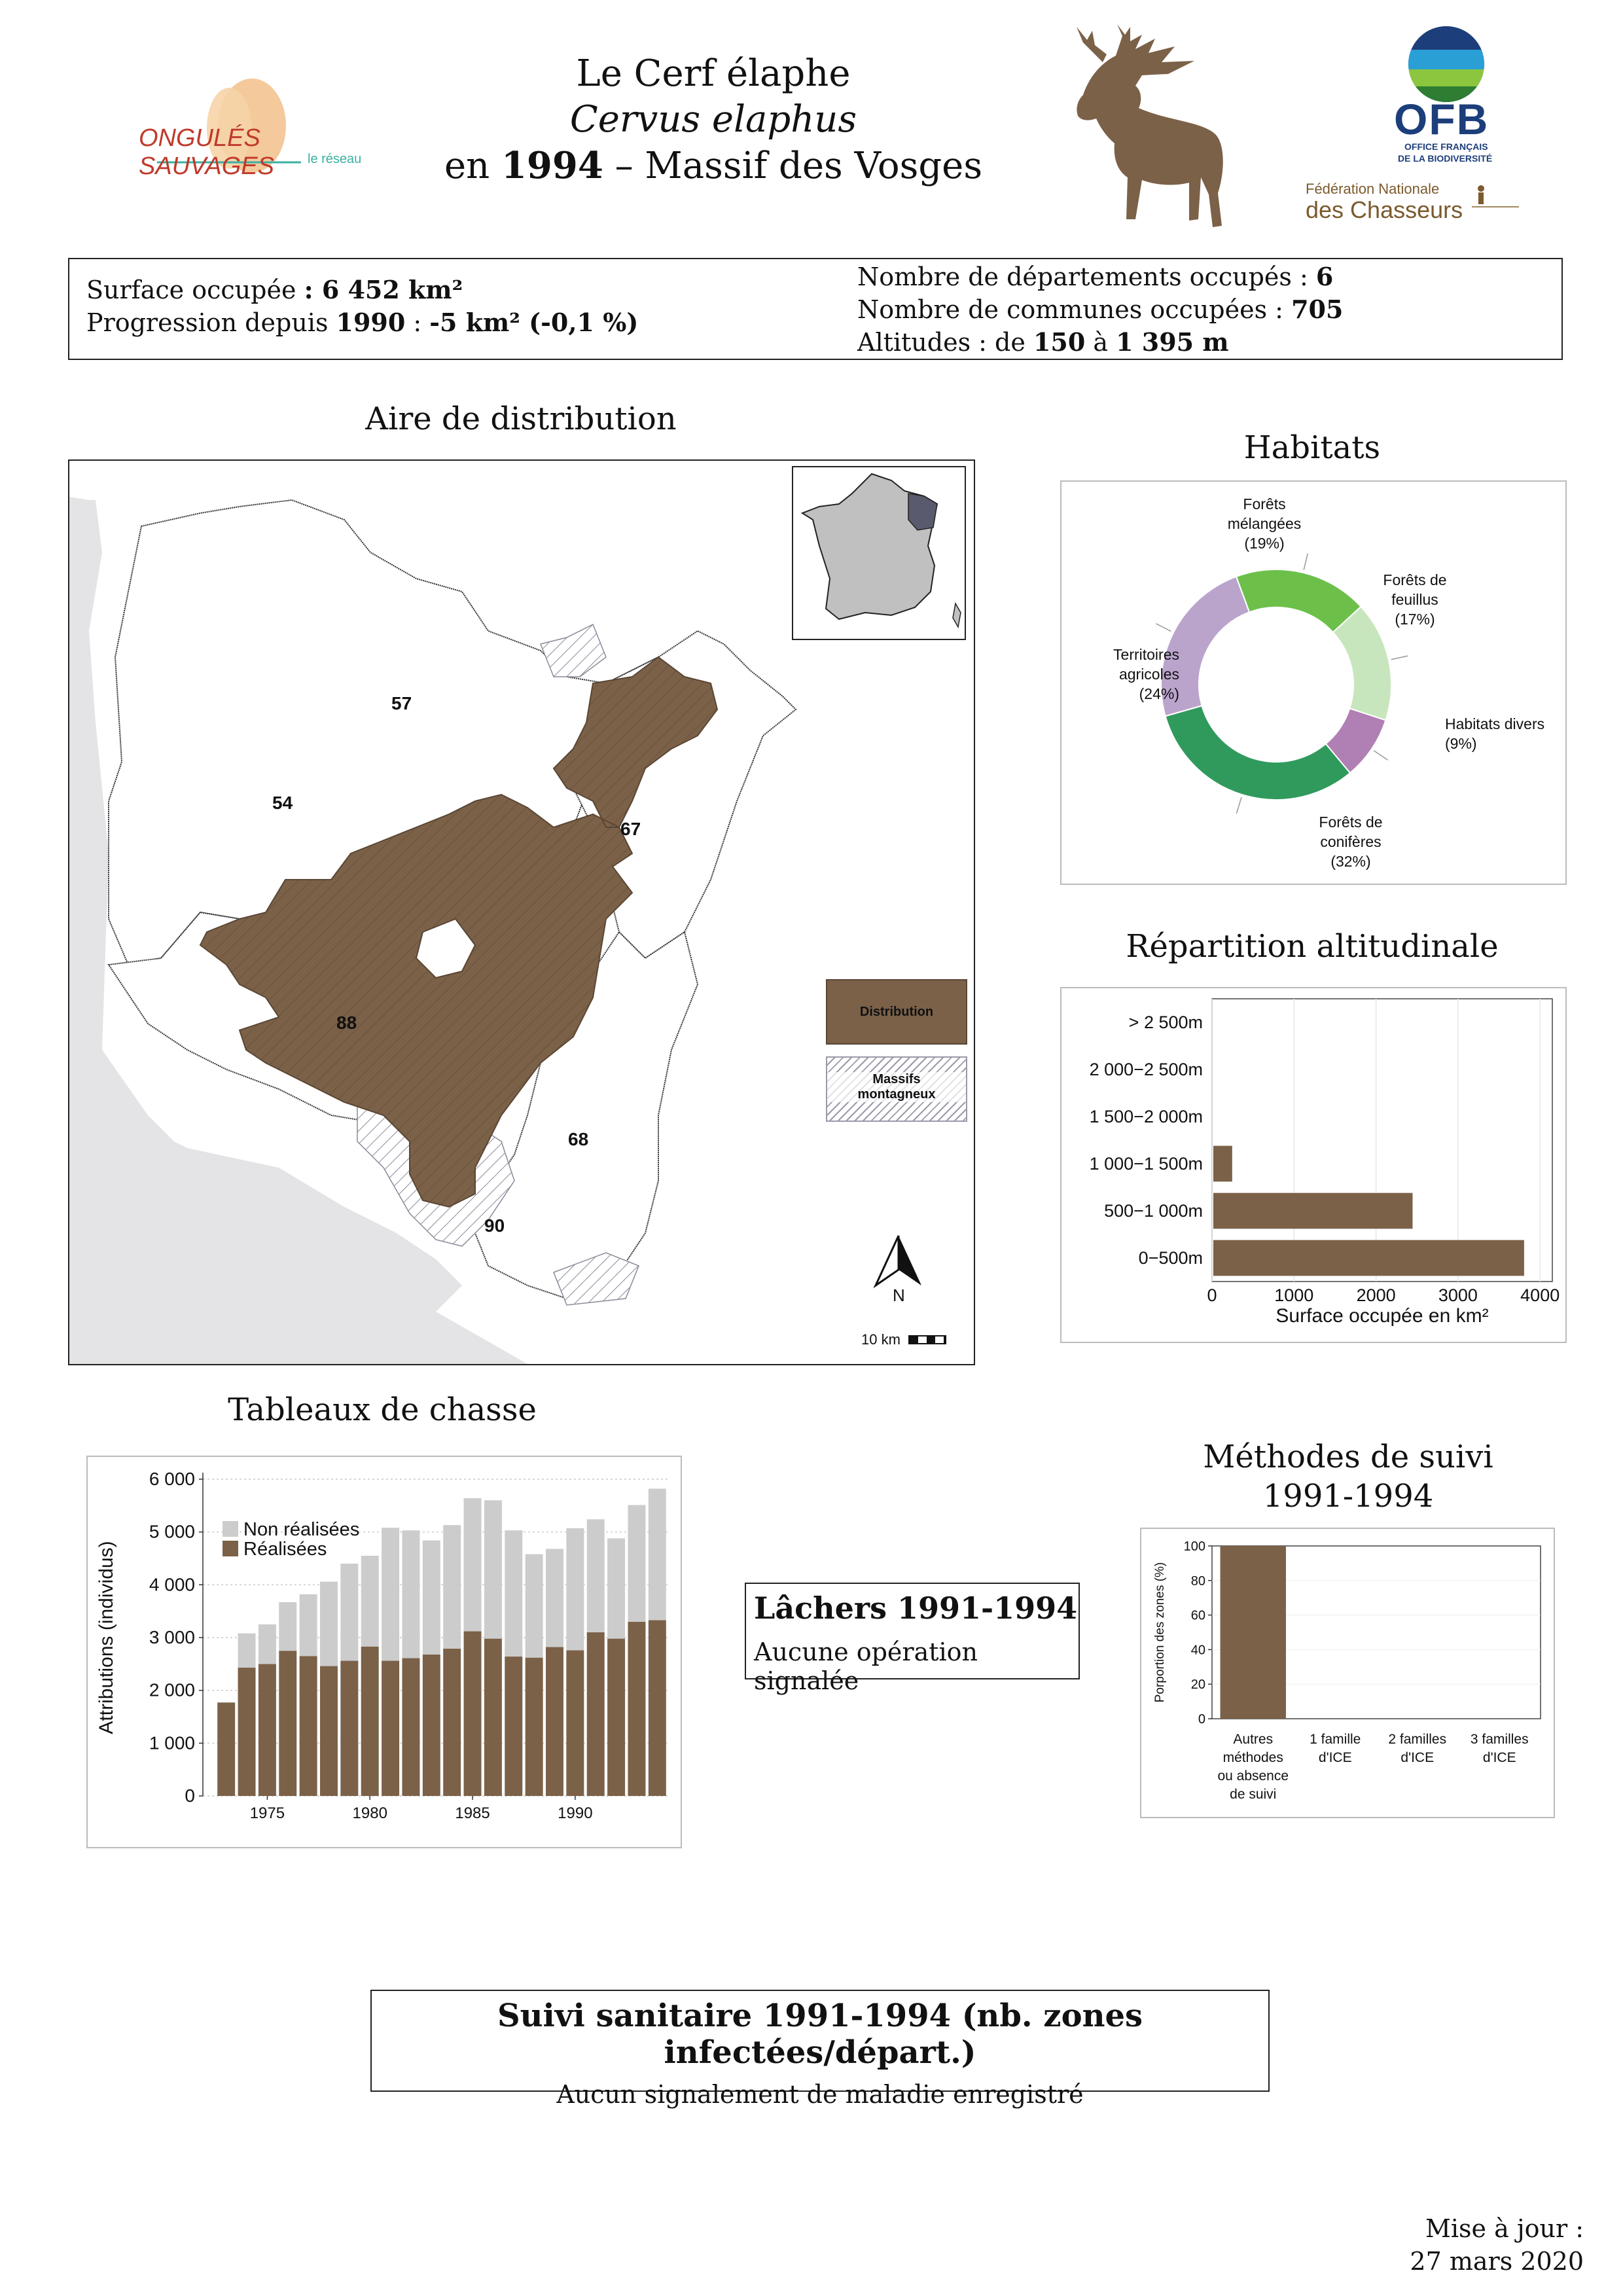 The image size is (1623, 2296). I want to click on alt-xlabel: Surface occupée en km², so click(1381, 1316).